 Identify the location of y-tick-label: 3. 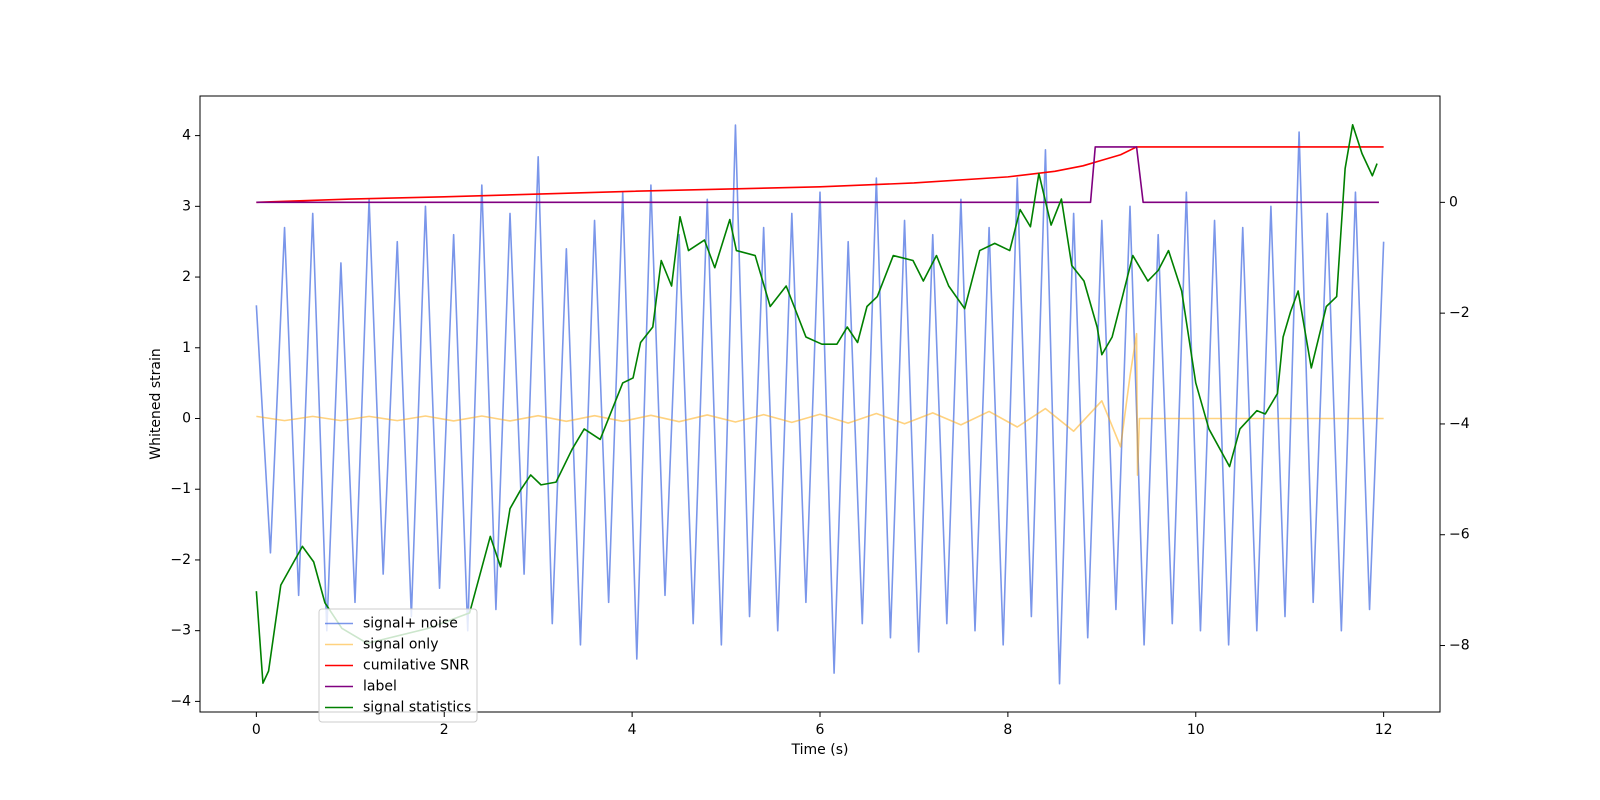
(186, 206).